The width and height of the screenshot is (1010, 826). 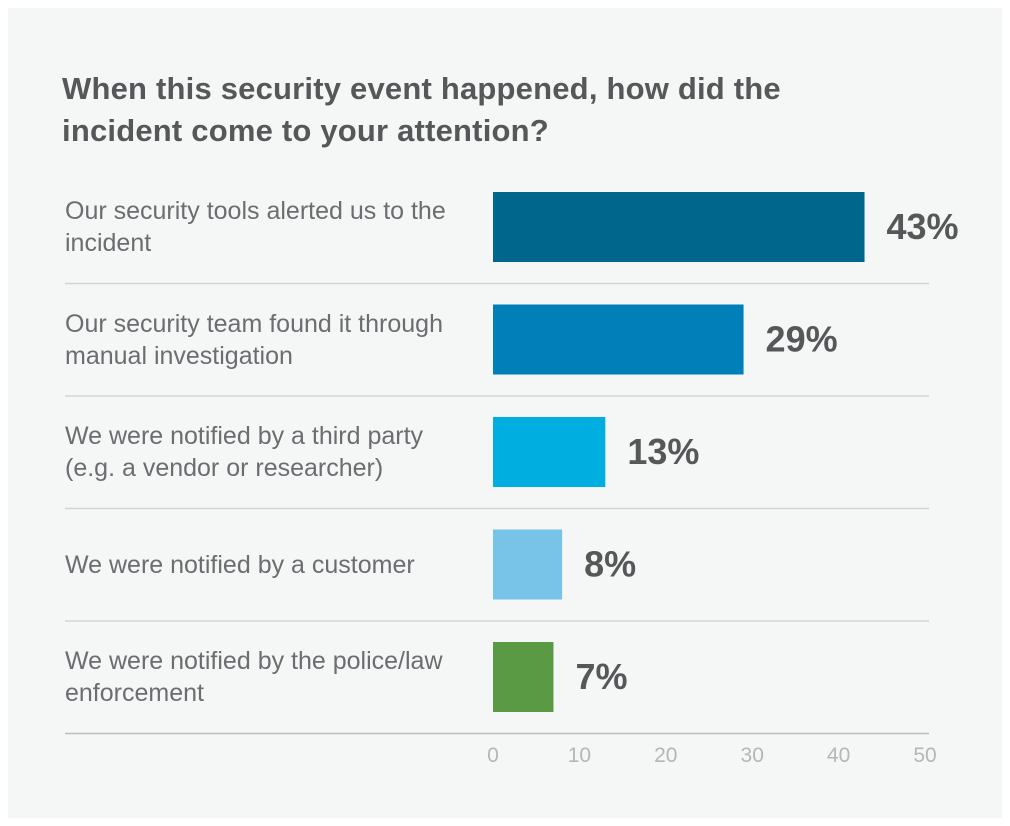 I want to click on bar-third-party, so click(x=549, y=452).